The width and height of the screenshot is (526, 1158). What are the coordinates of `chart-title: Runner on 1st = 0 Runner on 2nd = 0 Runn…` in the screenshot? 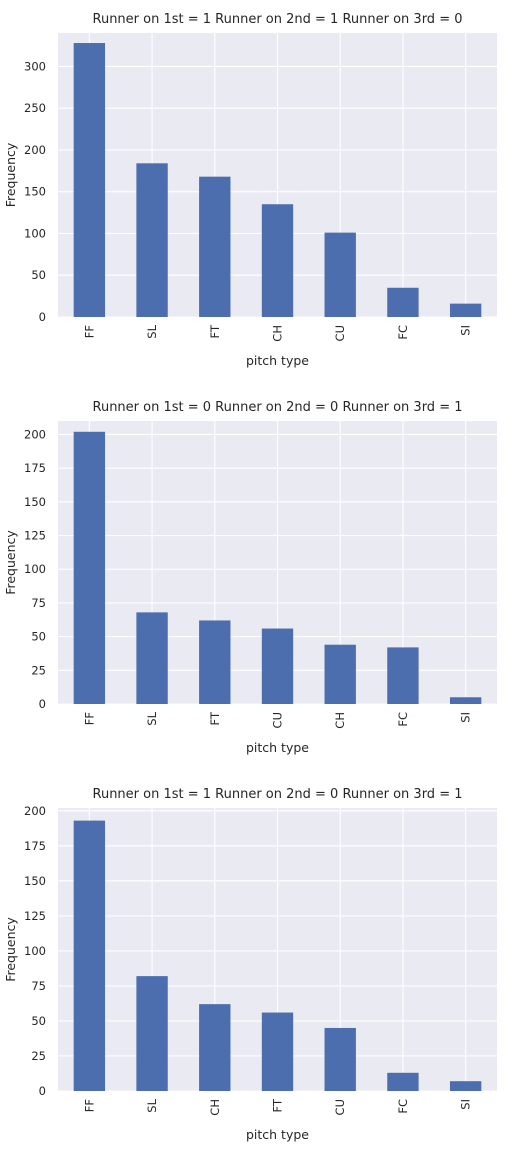 It's located at (278, 407).